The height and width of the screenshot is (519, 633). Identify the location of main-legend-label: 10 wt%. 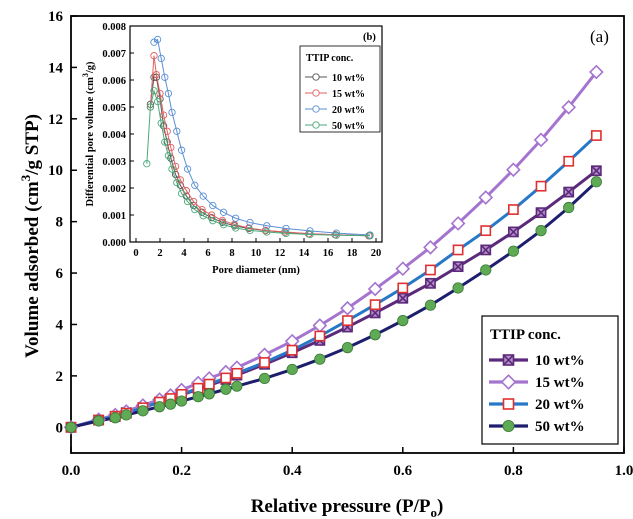
(560, 361).